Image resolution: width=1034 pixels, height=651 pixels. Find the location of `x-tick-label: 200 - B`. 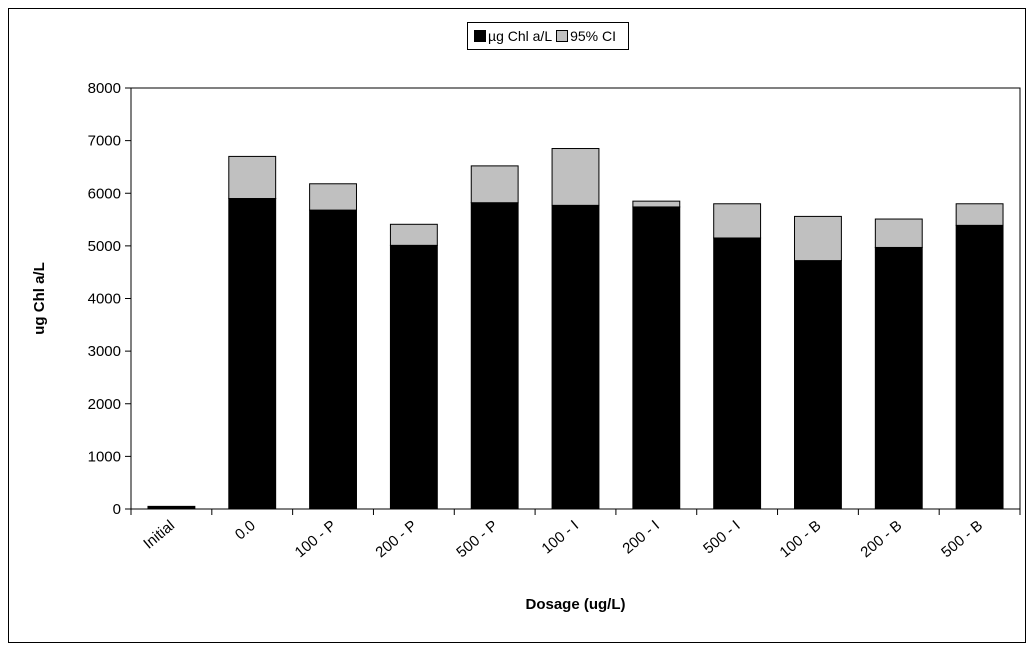

x-tick-label: 200 - B is located at coordinates (881, 539).